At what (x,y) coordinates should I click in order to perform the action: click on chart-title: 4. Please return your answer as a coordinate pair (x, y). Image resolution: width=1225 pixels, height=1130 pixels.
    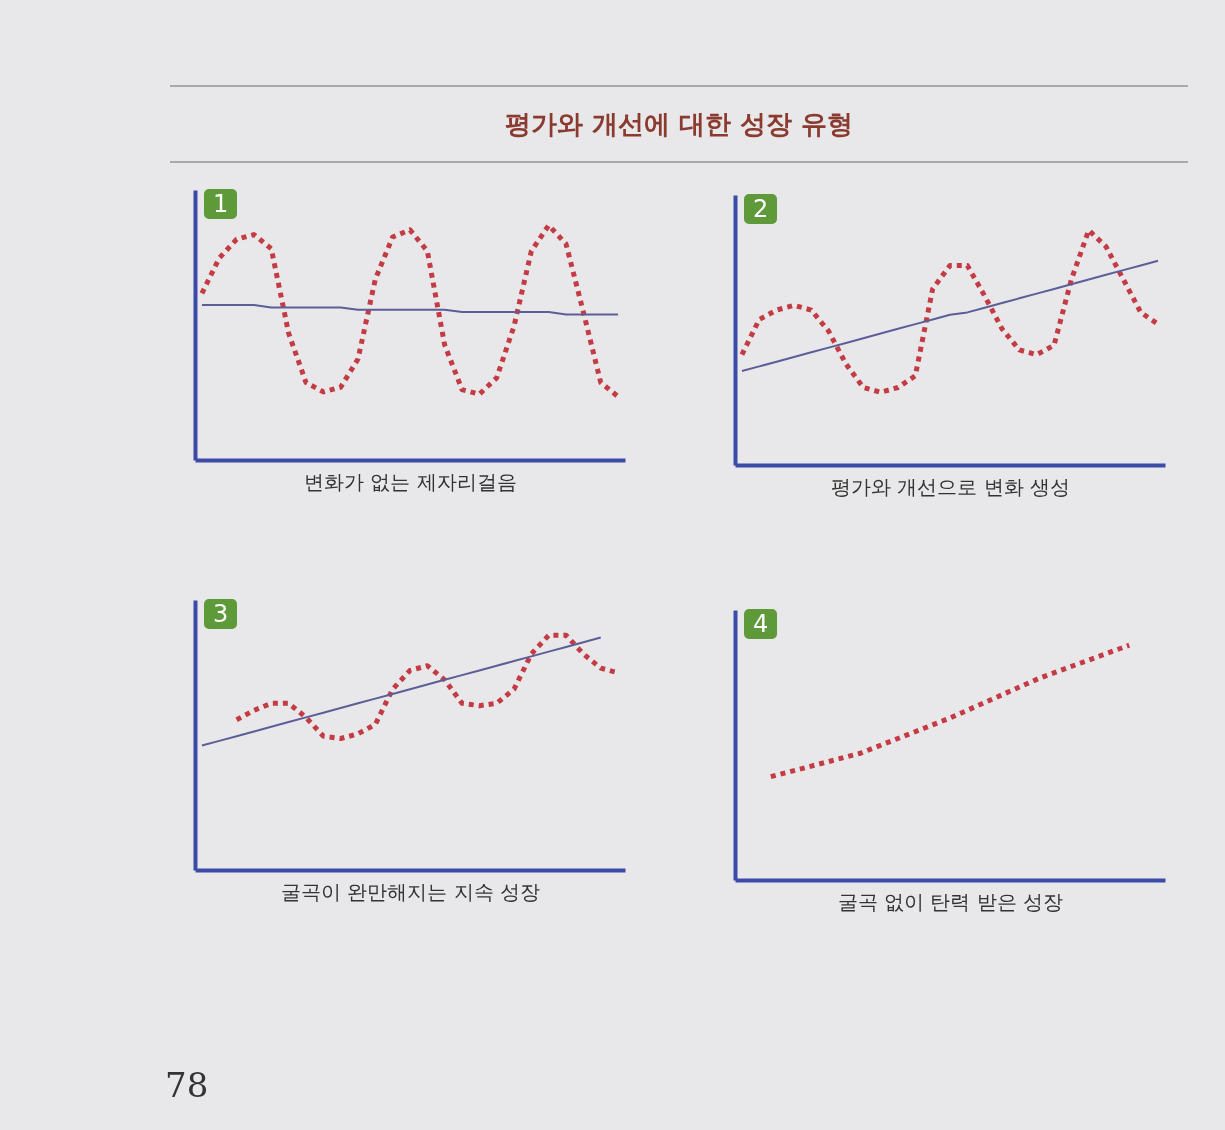
    Looking at the image, I should click on (761, 624).